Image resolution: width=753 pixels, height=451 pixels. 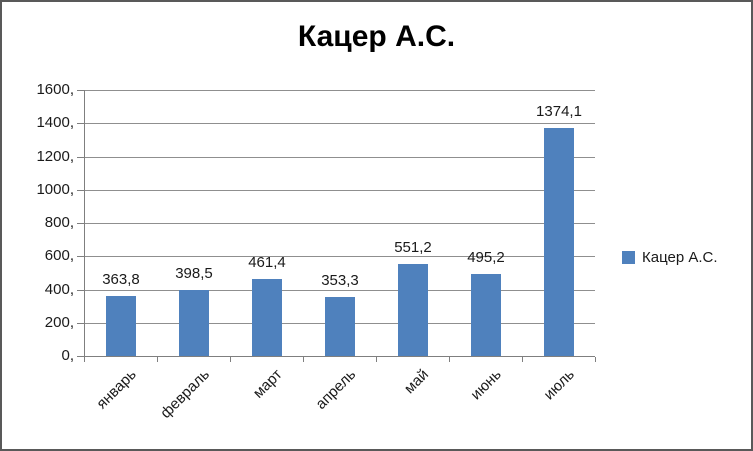 I want to click on bar-value-label: 495,2, so click(x=486, y=257).